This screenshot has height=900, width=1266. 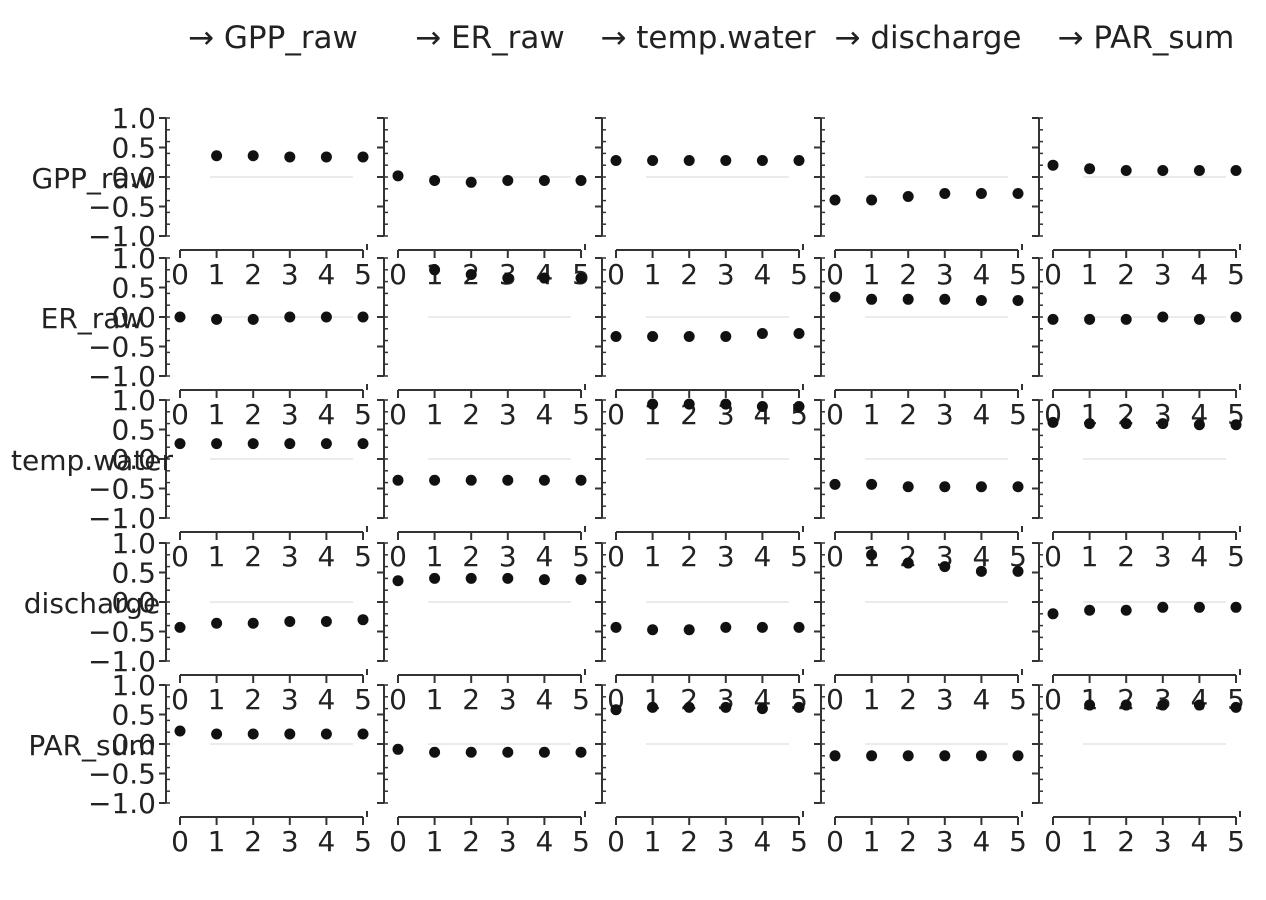 I want to click on row-label-1: ER_raw, so click(x=92, y=318).